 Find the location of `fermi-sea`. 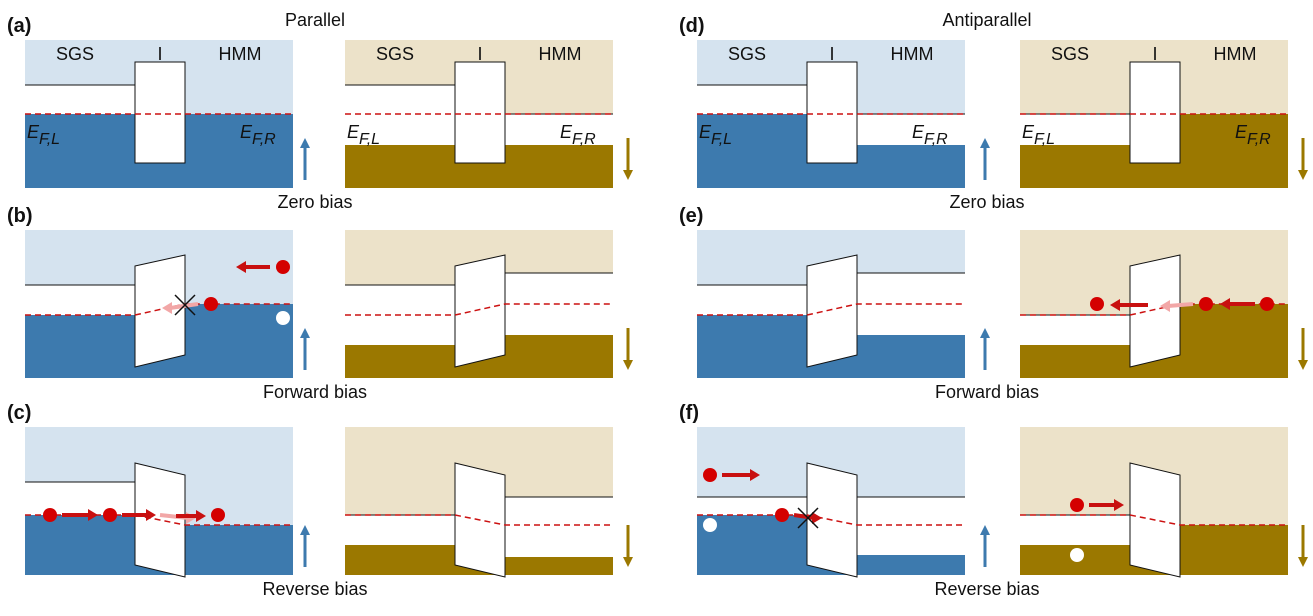

fermi-sea is located at coordinates (546, 566).